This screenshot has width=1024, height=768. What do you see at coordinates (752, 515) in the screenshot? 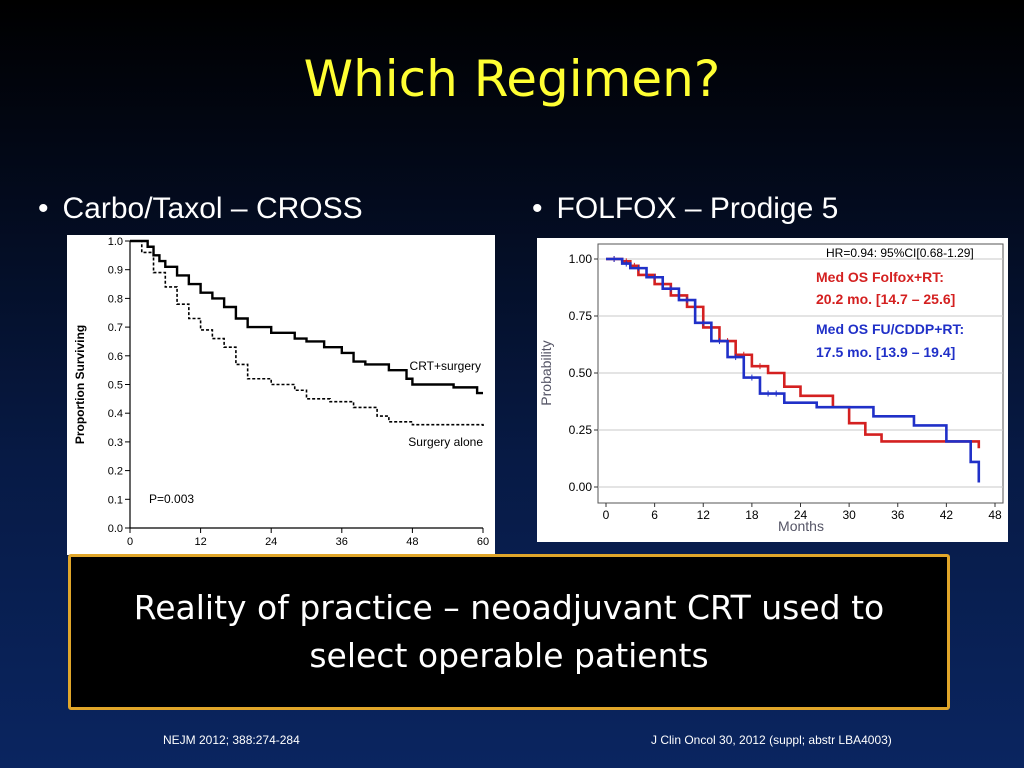
I see `x-tick-label: 18` at bounding box center [752, 515].